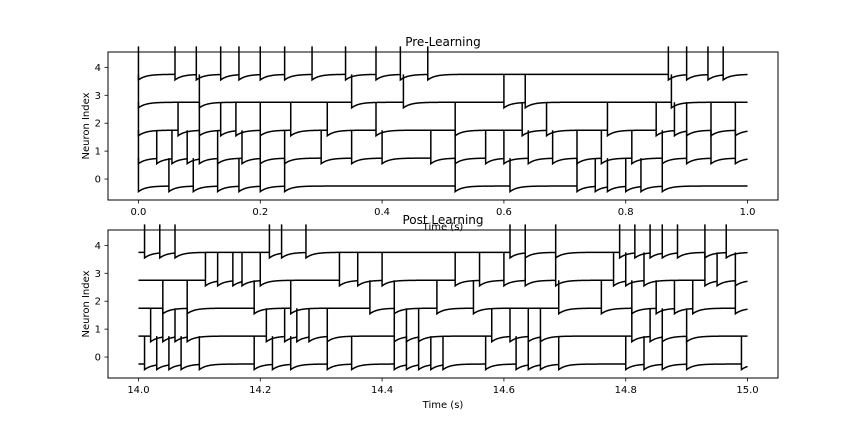 This screenshot has width=864, height=432. I want to click on x-tick-label: 14.8, so click(626, 390).